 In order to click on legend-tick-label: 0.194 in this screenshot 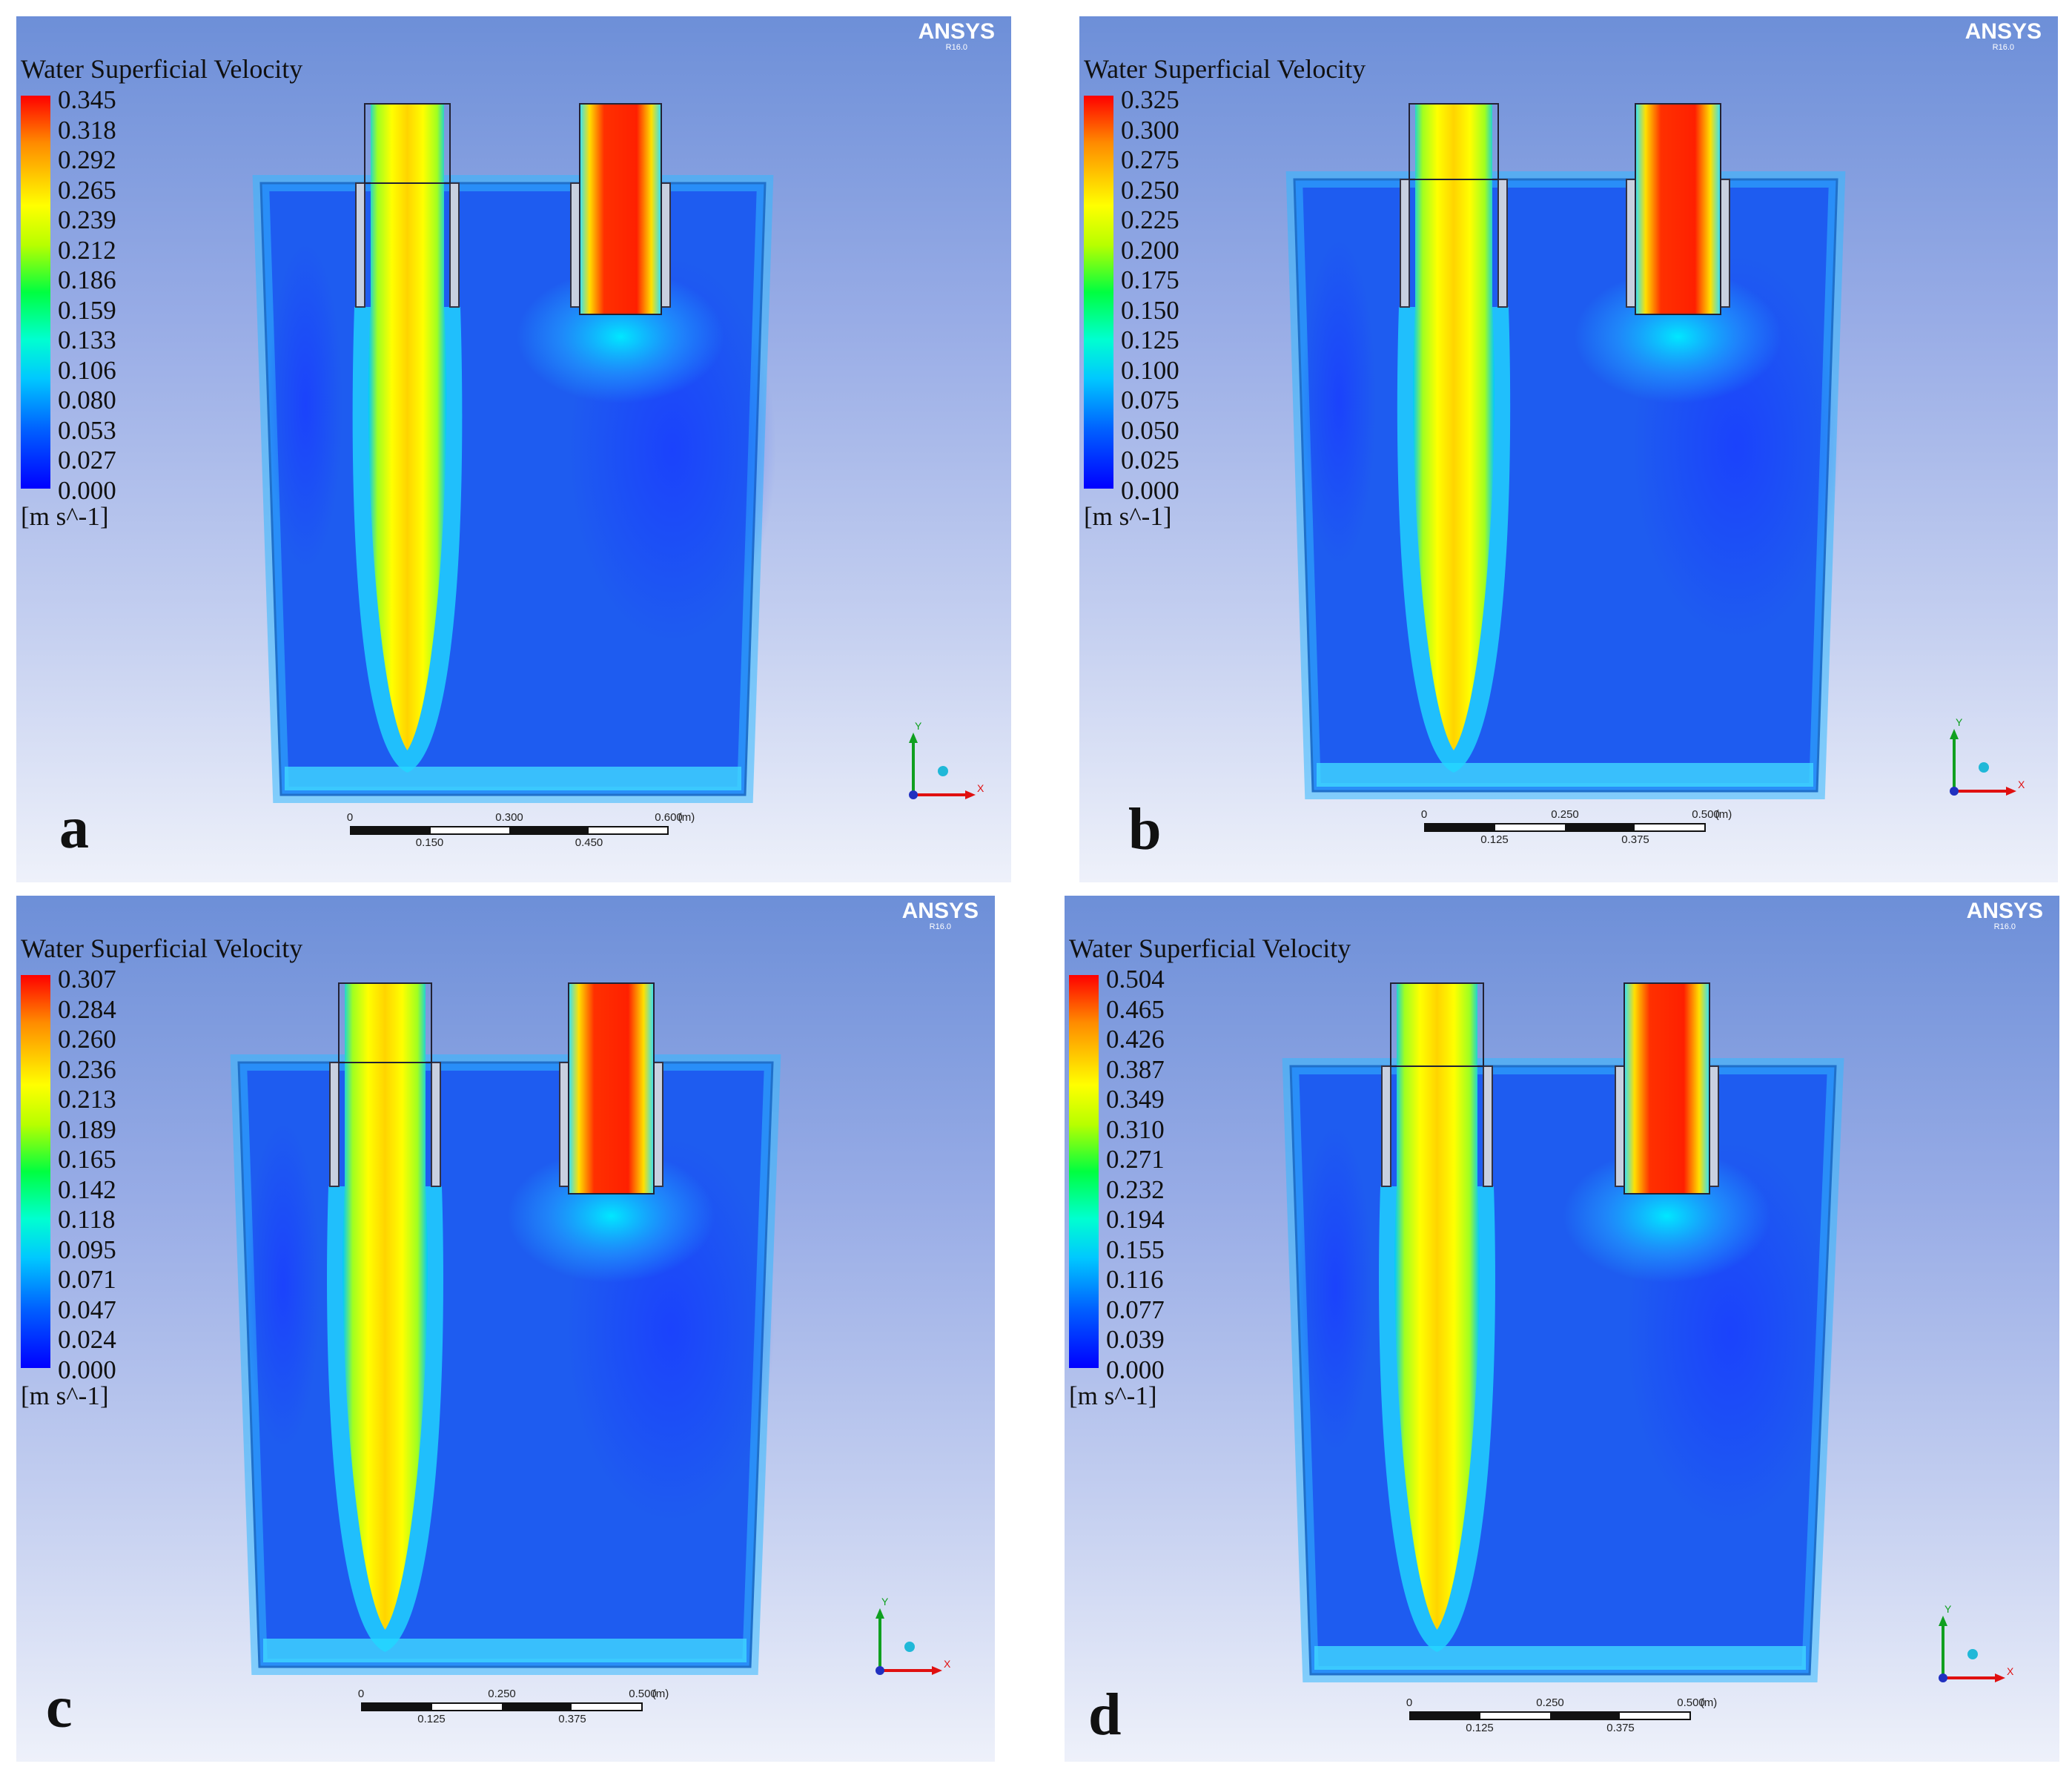, I will do `click(1135, 1219)`.